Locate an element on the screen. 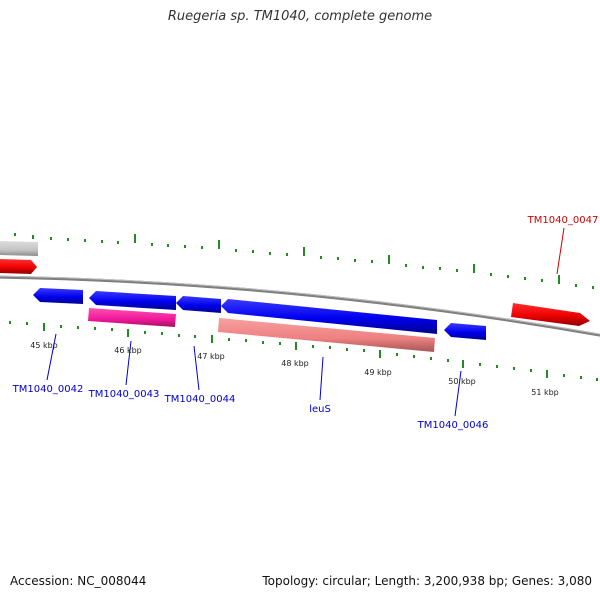 This screenshot has height=600, width=600. outer-tick-ring is located at coordinates (304, 261).